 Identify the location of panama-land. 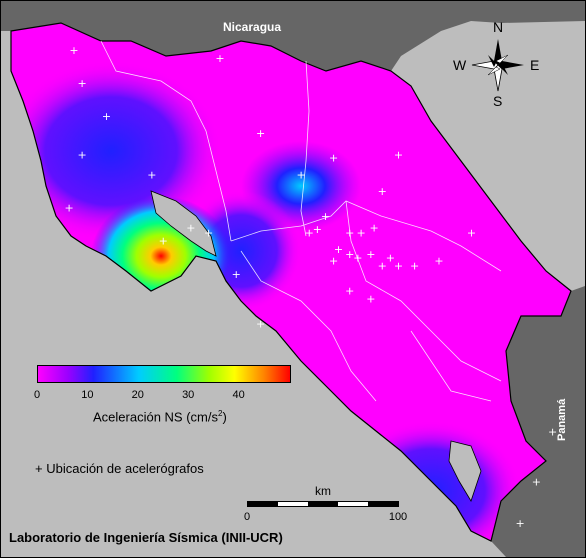
(538, 421).